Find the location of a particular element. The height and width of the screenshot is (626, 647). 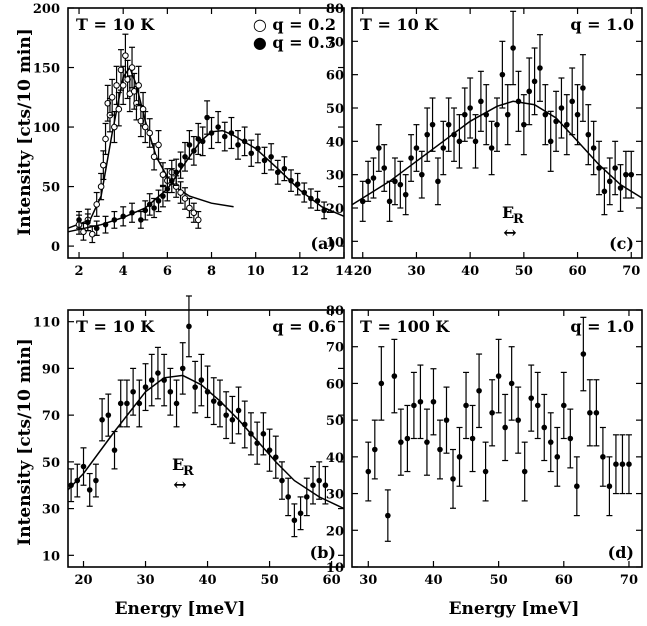

y-tick-label: 50 is located at coordinates (335, 421).